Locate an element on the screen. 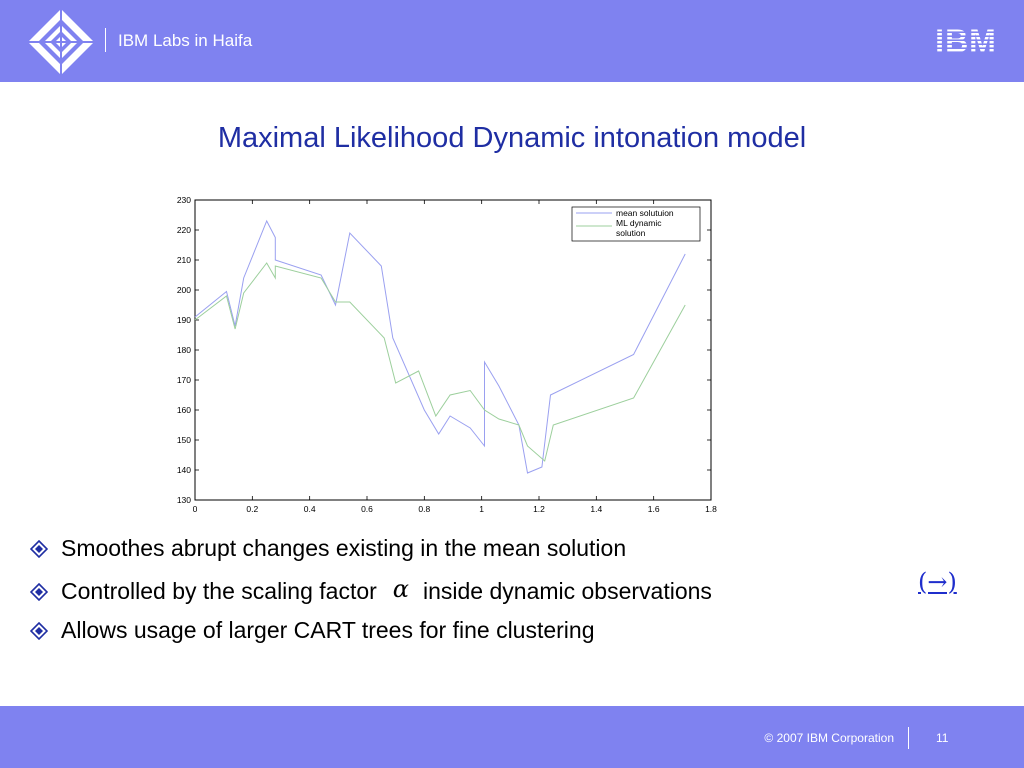 Image resolution: width=1024 pixels, height=768 pixels. x-tick-label: 0.2 is located at coordinates (252, 509).